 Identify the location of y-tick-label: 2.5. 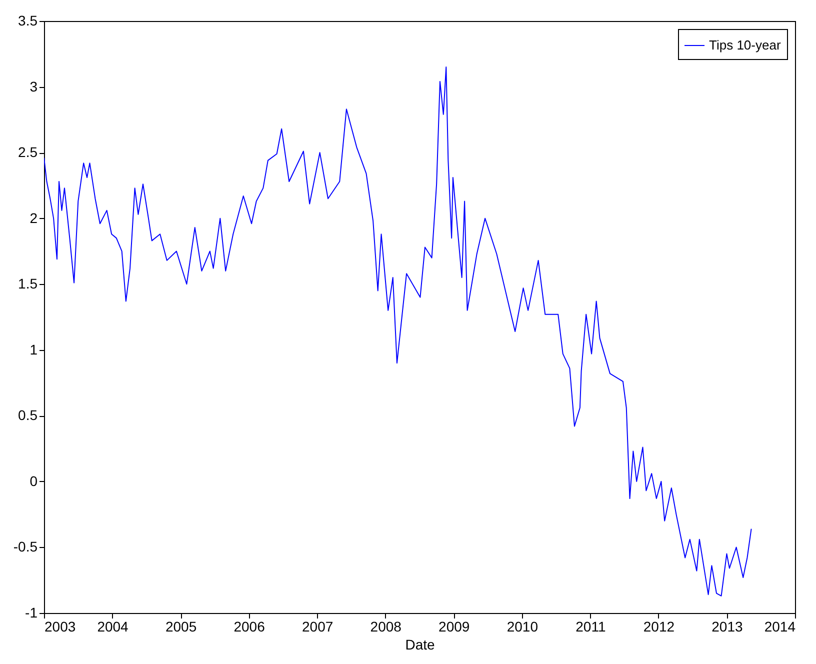
(28, 152).